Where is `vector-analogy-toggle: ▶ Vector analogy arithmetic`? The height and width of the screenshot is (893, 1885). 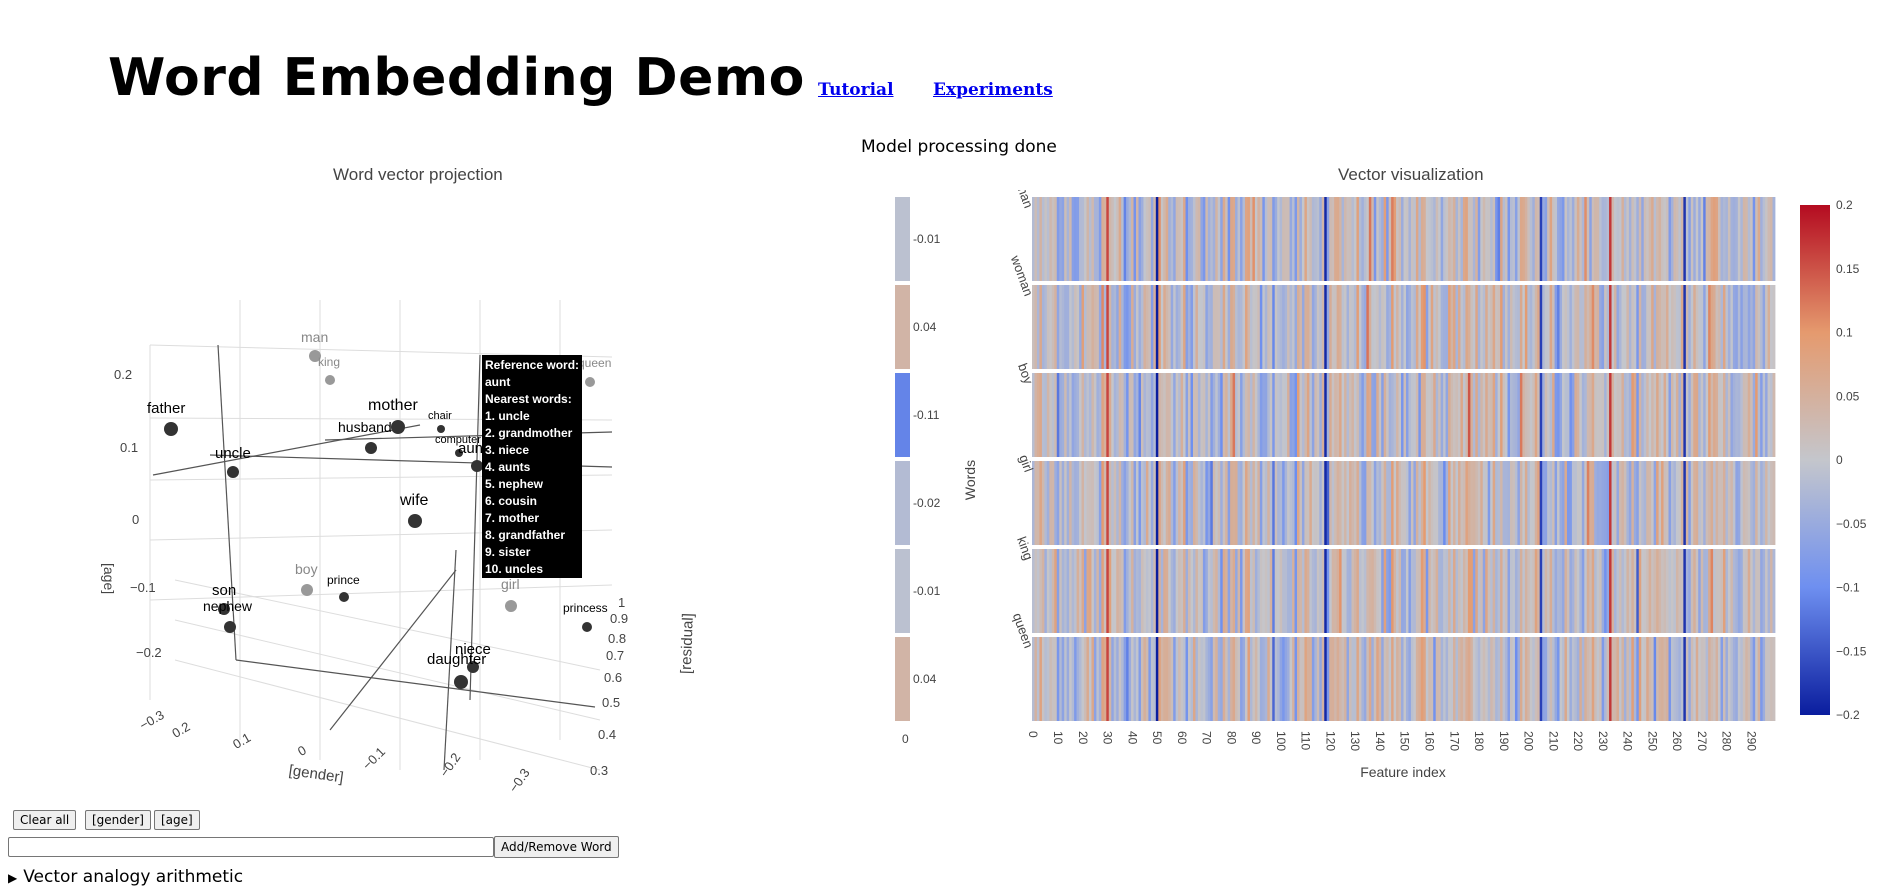
vector-analogy-toggle: ▶ Vector analogy arithmetic is located at coordinates (125, 877).